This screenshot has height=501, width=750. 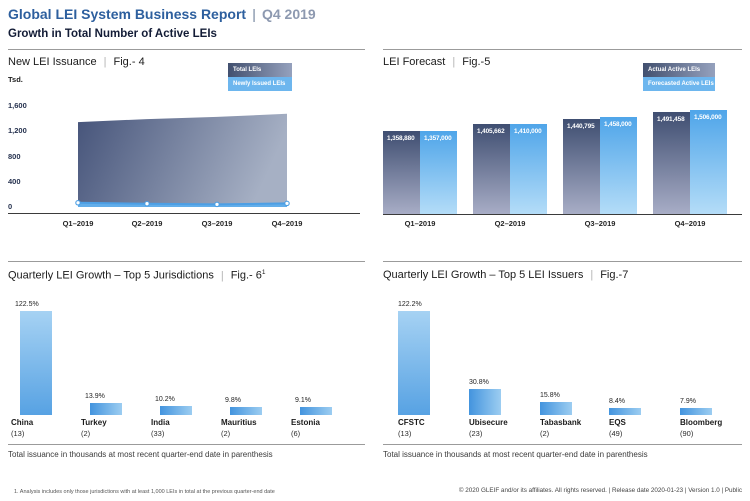 What do you see at coordinates (476, 62) in the screenshot?
I see `fig5-fig-label: Fig.-5` at bounding box center [476, 62].